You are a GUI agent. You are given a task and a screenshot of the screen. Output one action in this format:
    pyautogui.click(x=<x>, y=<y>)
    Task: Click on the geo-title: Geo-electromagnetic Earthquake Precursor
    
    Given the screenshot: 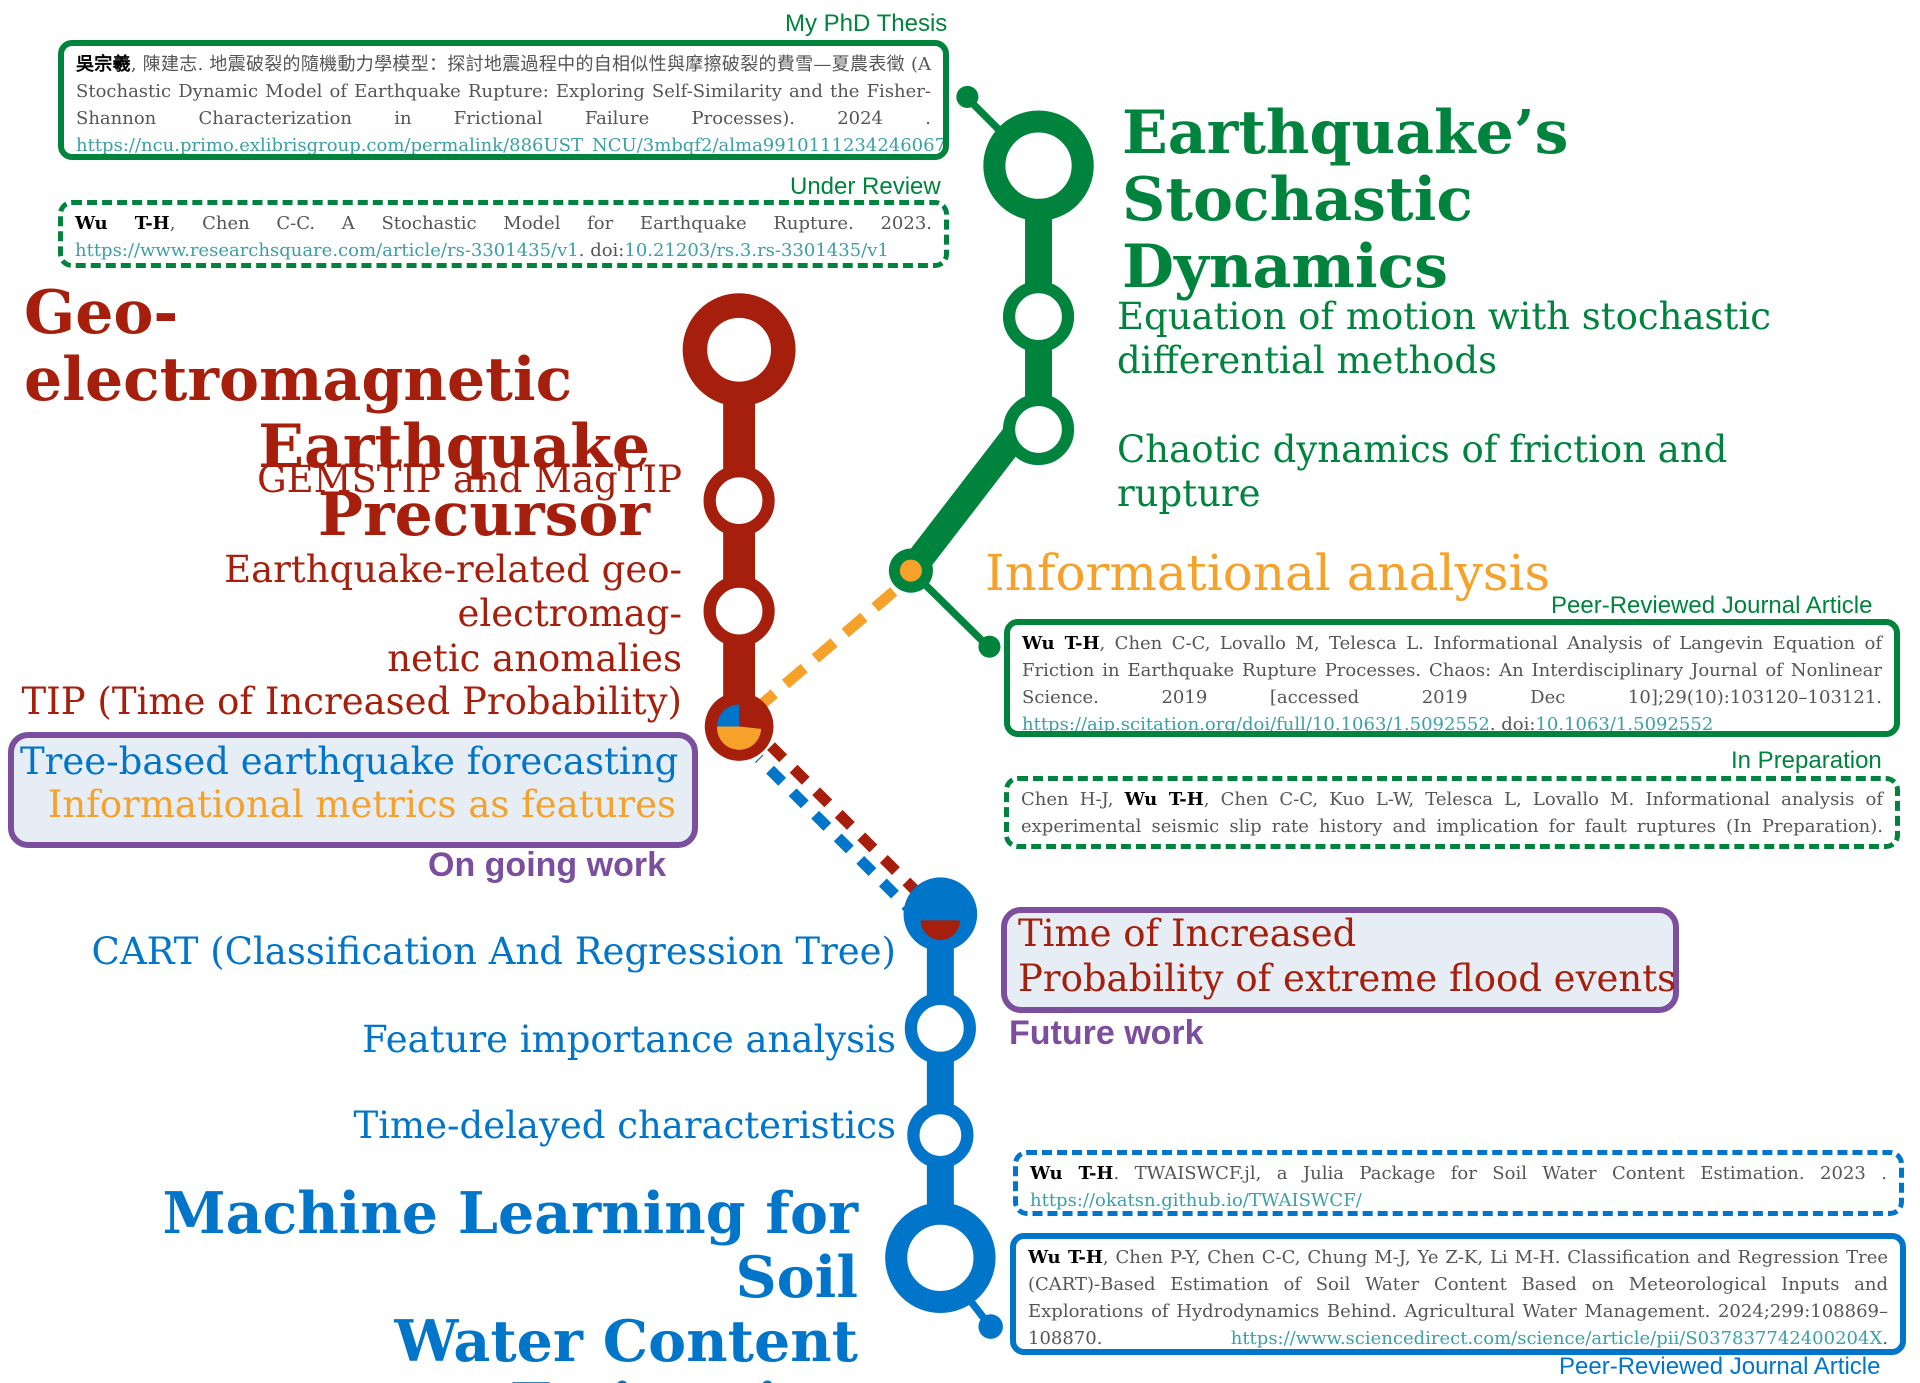 What is the action you would take?
    pyautogui.click(x=330, y=414)
    